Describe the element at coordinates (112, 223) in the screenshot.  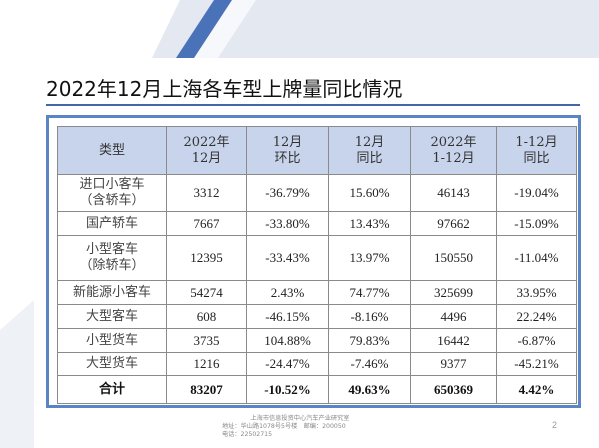
I see `row-type: 国产轿车` at that location.